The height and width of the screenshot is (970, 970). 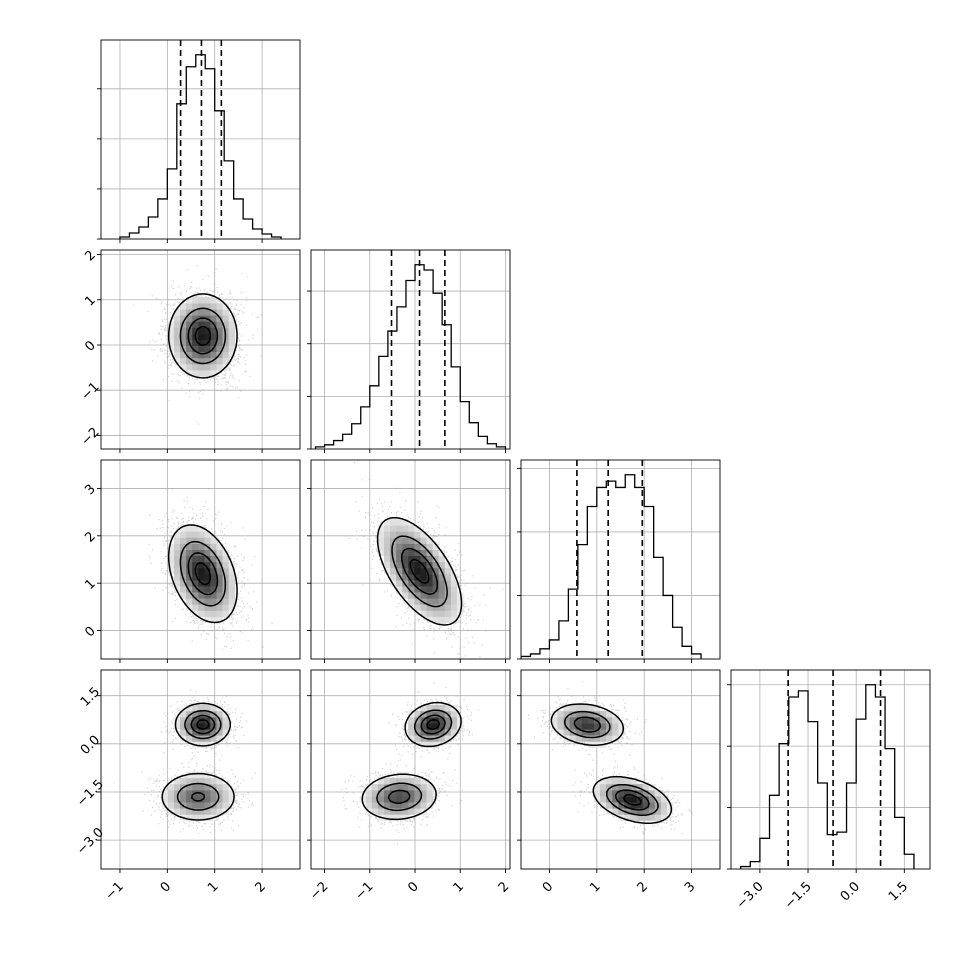 I want to click on x-tick-label: −1.5, so click(x=798, y=895).